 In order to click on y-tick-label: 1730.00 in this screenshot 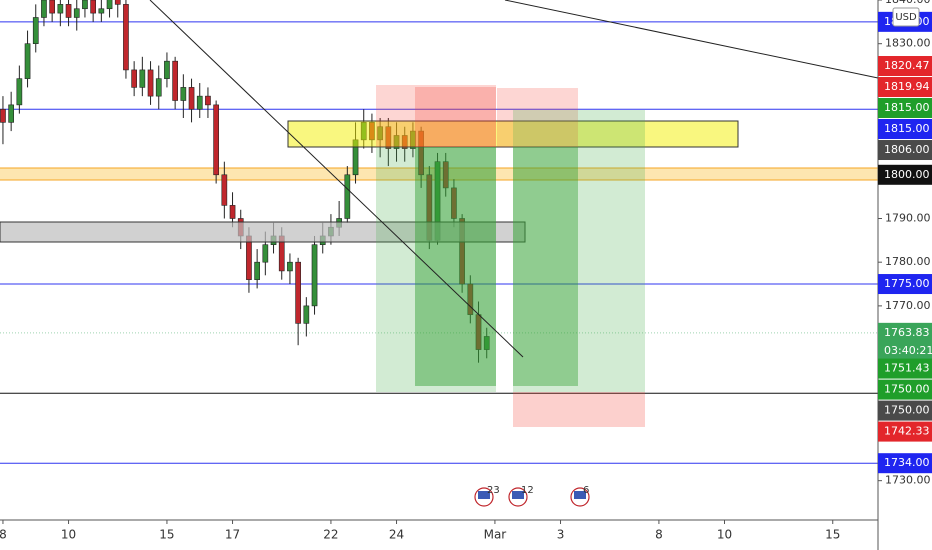, I will do `click(908, 480)`.